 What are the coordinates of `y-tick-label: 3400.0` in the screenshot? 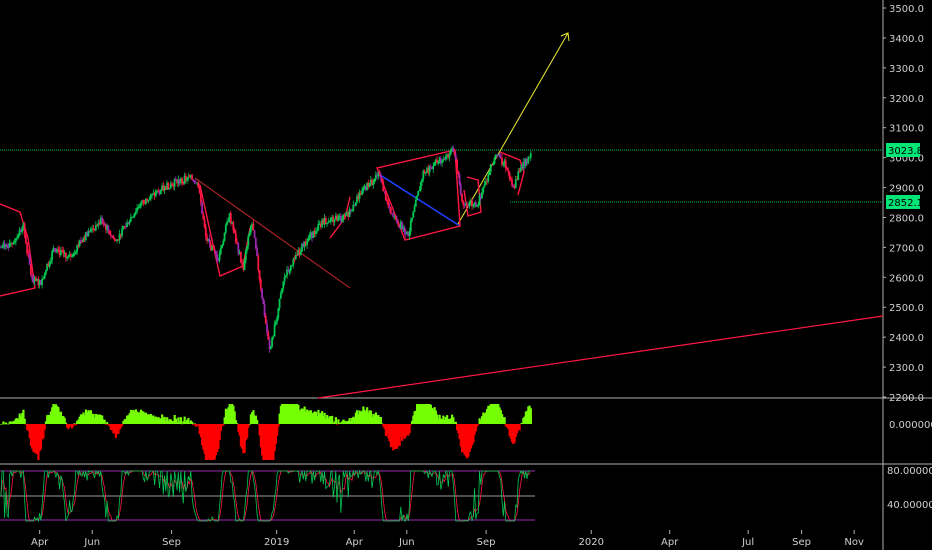 It's located at (906, 39).